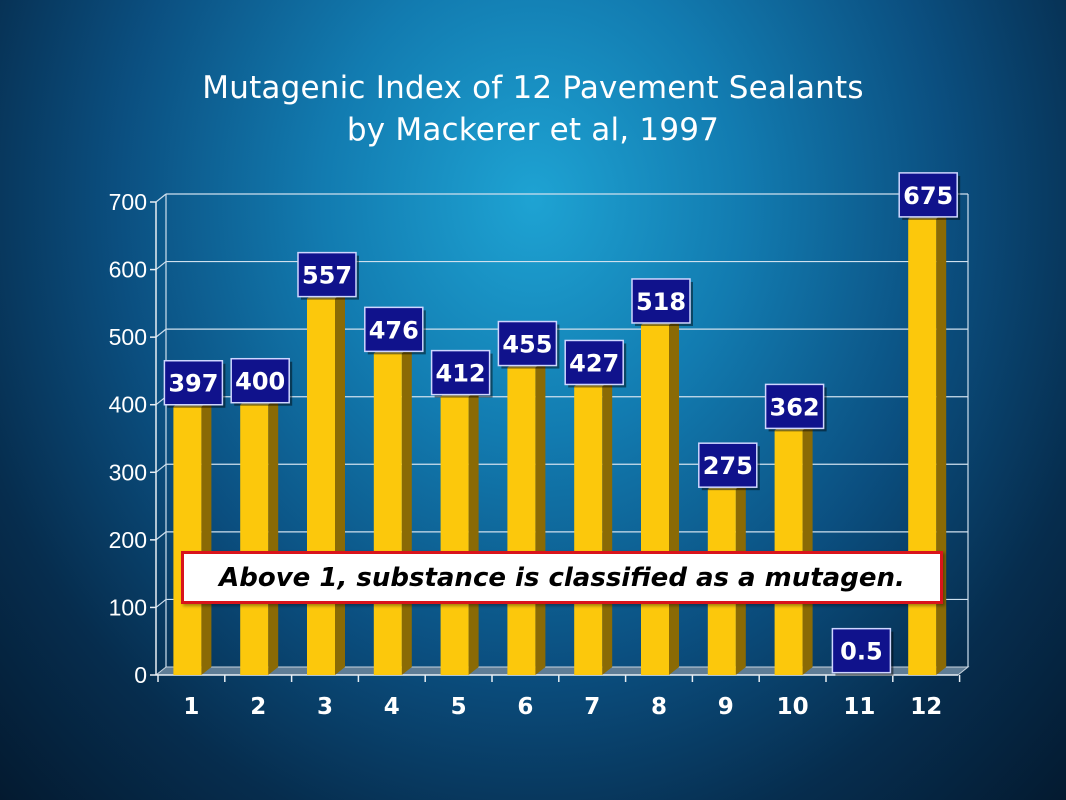 This screenshot has height=800, width=1066. I want to click on data-label: 362, so click(795, 407).